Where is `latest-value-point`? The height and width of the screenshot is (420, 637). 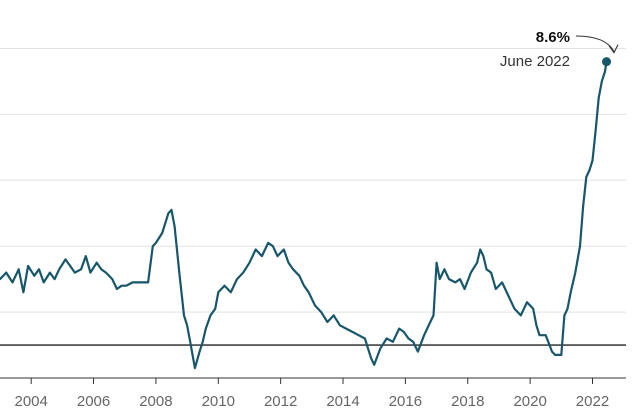 latest-value-point is located at coordinates (607, 62).